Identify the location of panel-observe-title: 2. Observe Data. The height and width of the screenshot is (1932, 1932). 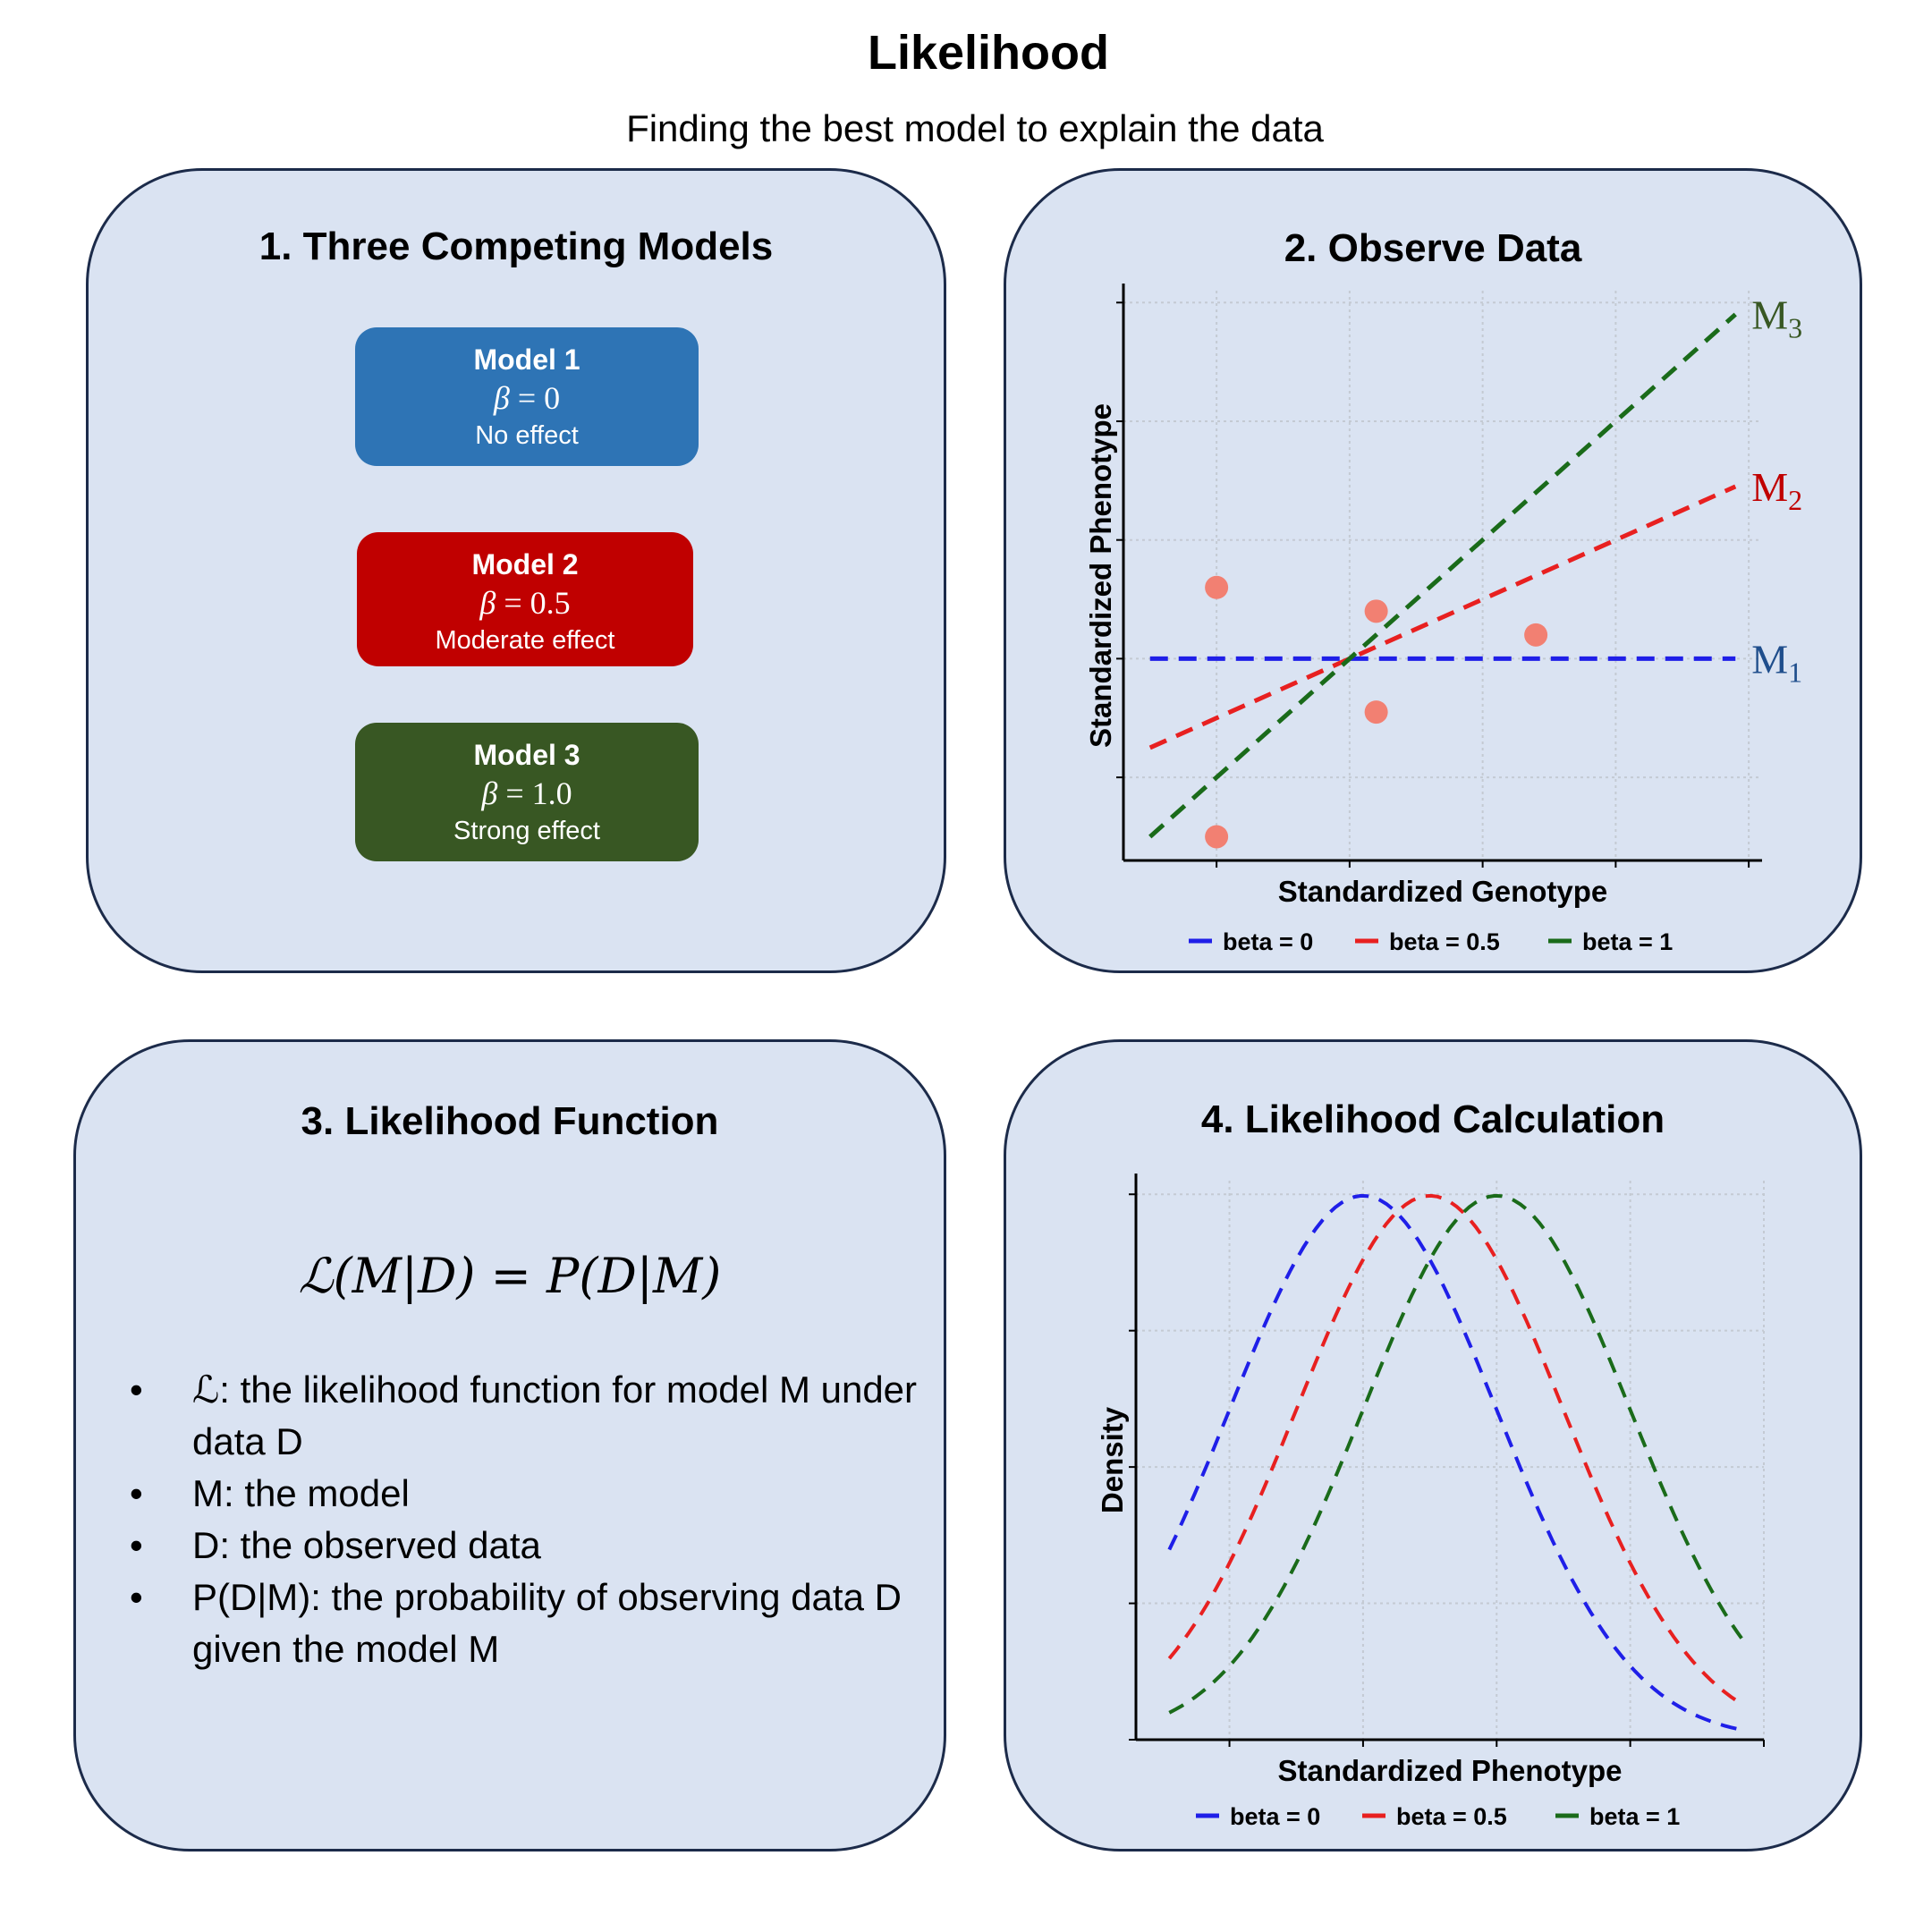
(1433, 248).